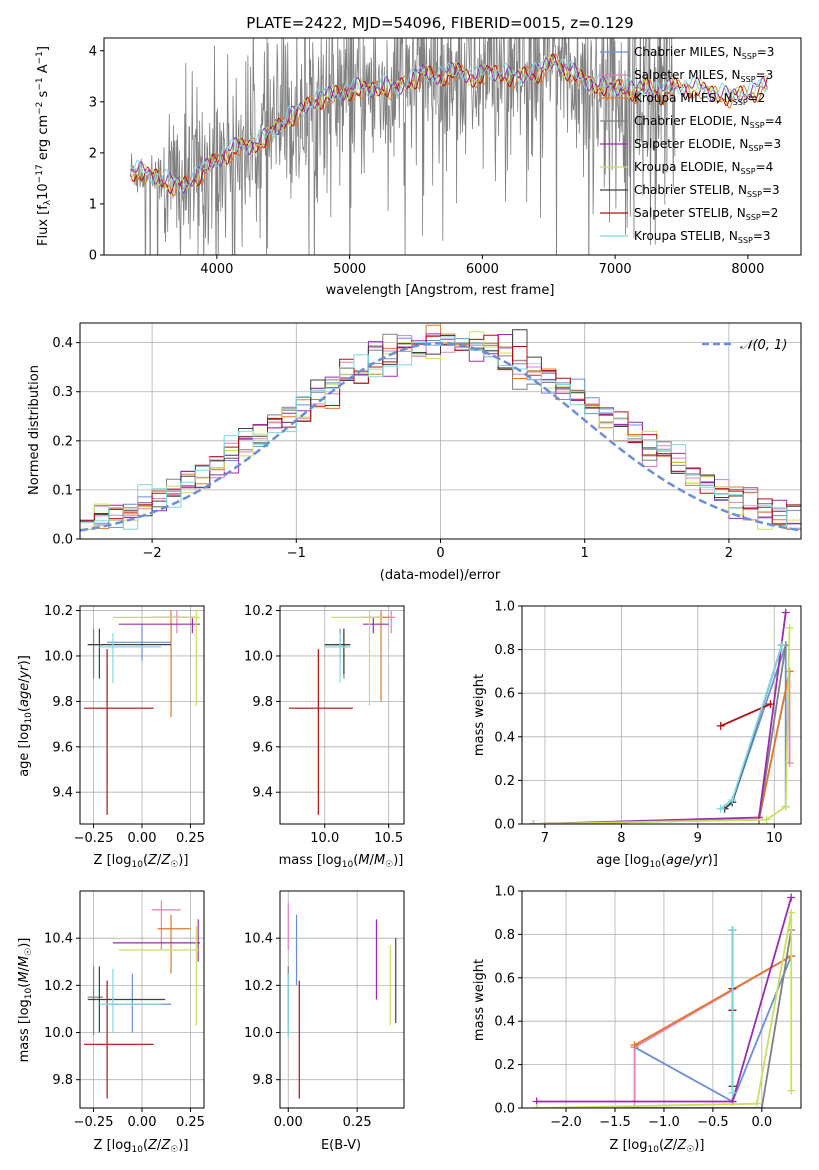 The height and width of the screenshot is (1170, 819). What do you see at coordinates (585, 553) in the screenshot?
I see `x-tick-label: 1` at bounding box center [585, 553].